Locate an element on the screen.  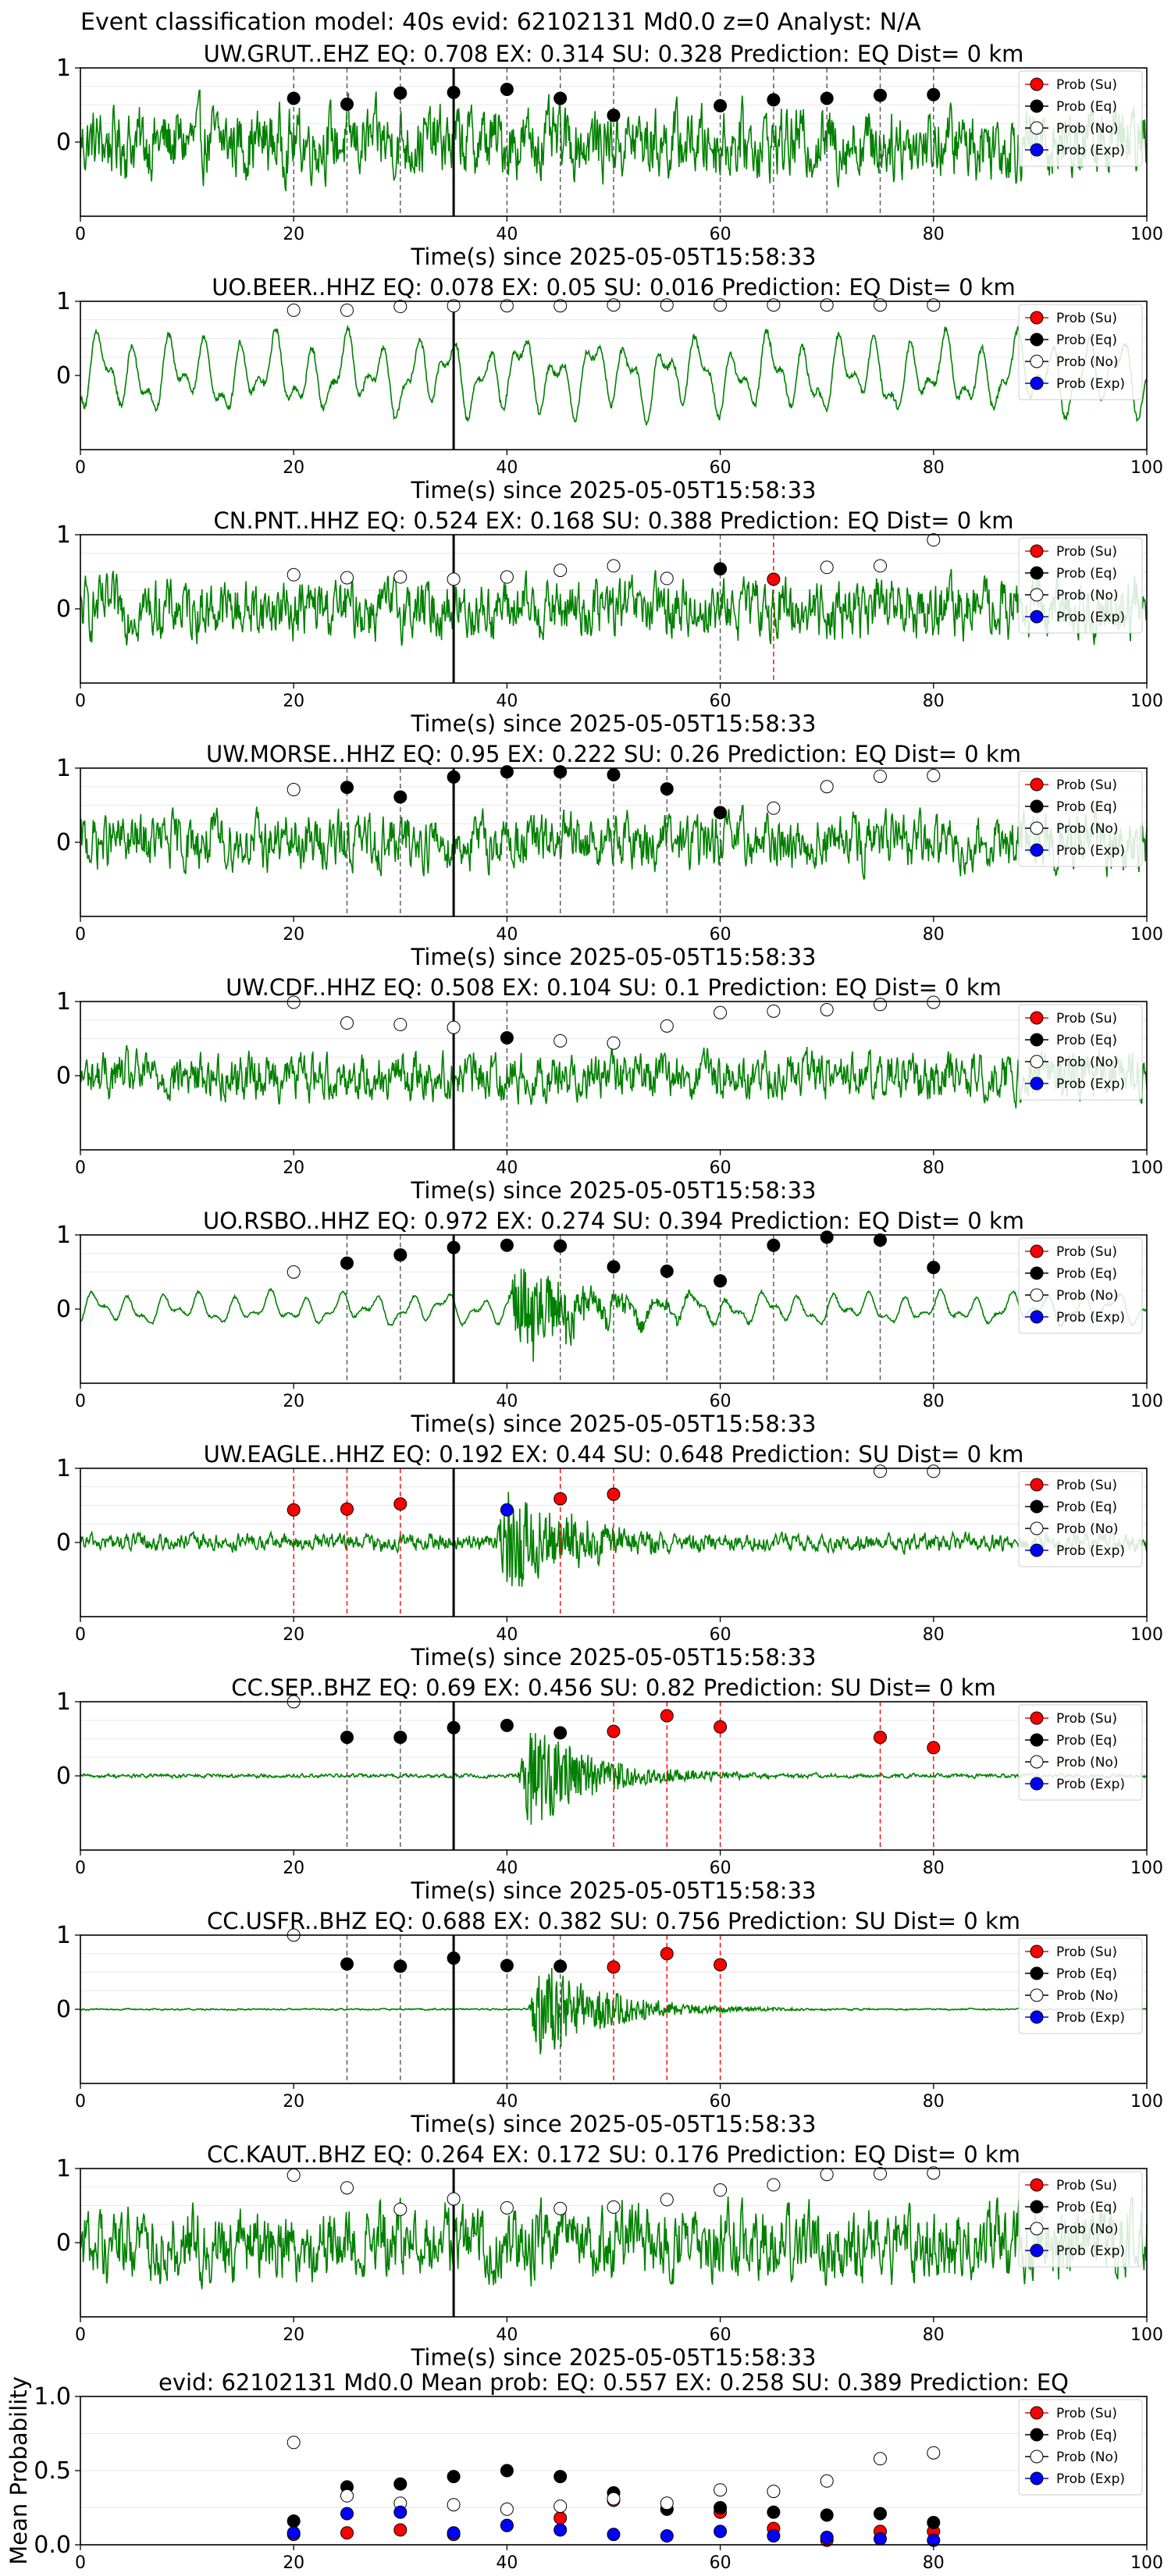
panel-6-ytick-label: 1 is located at coordinates (64, 1468).